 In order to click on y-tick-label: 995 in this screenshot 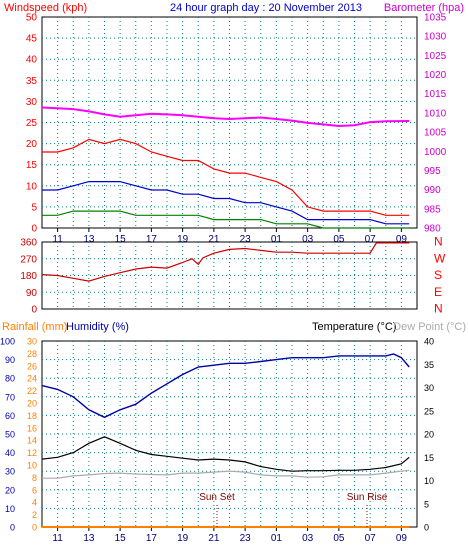, I will do `click(432, 171)`.